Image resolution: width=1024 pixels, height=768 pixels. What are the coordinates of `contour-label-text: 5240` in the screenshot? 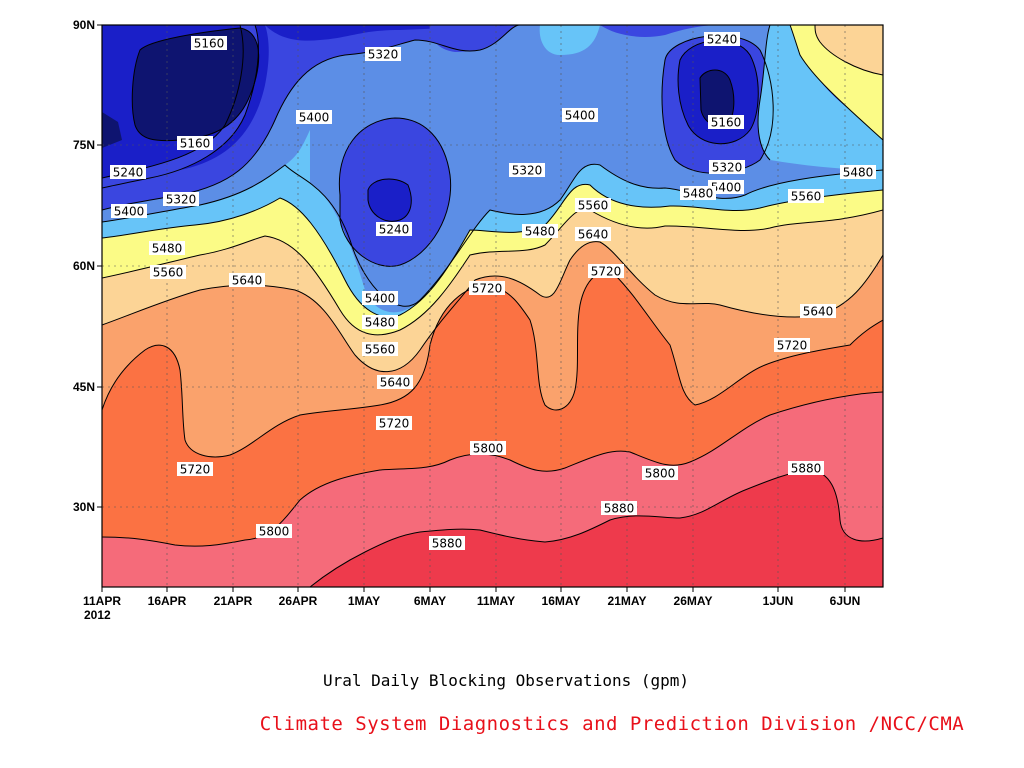 It's located at (722, 40).